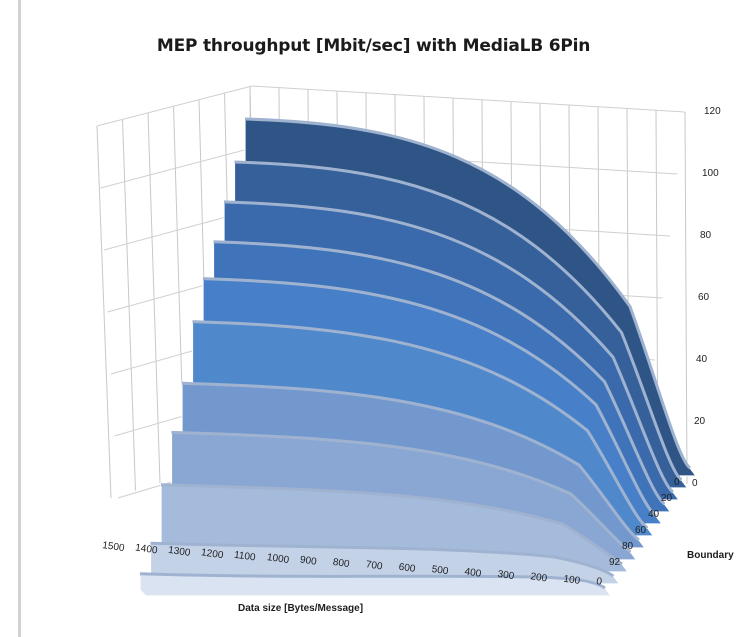 This screenshot has height=637, width=747. I want to click on z-tick-label: 120, so click(712, 111).